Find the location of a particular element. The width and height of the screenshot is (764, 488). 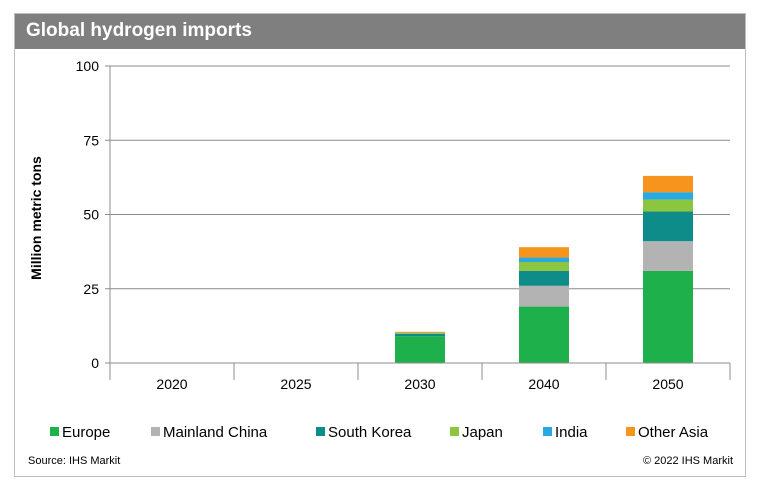

y-tick-label: 50 is located at coordinates (91, 215).